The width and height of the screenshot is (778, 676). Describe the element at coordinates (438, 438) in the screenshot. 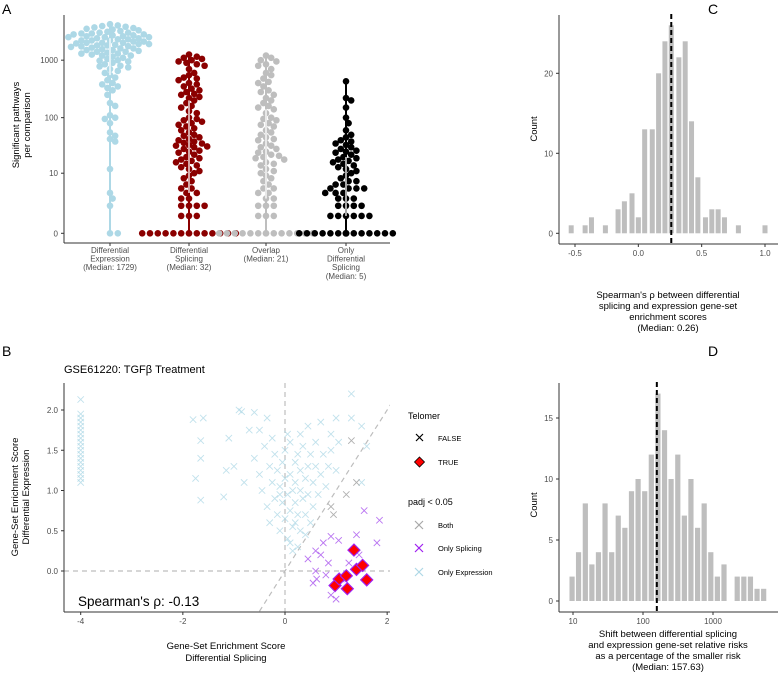

I see `legend-telomer-false: FALSE` at that location.